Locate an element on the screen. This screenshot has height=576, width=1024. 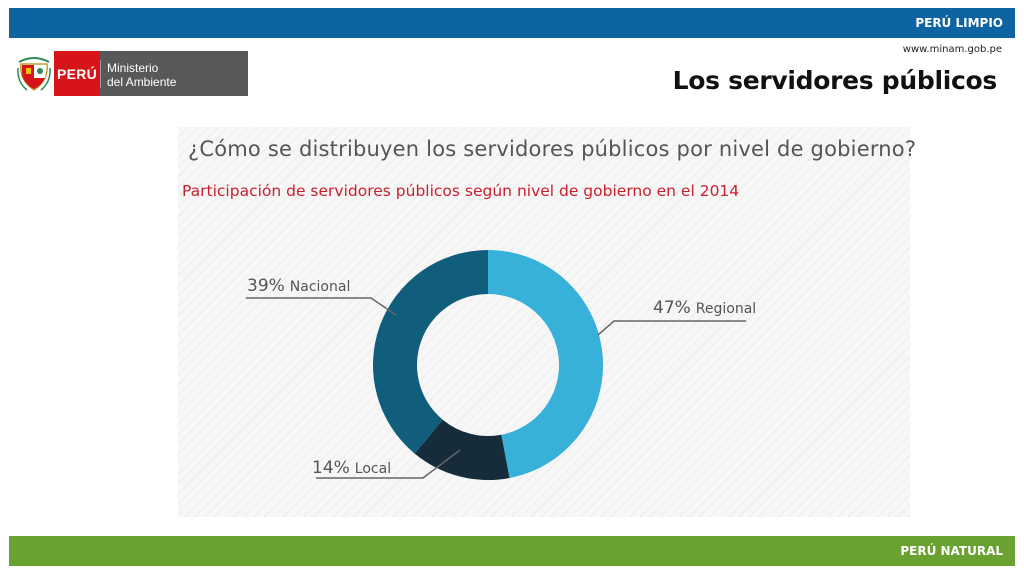
logo-divider is located at coordinates (100, 74).